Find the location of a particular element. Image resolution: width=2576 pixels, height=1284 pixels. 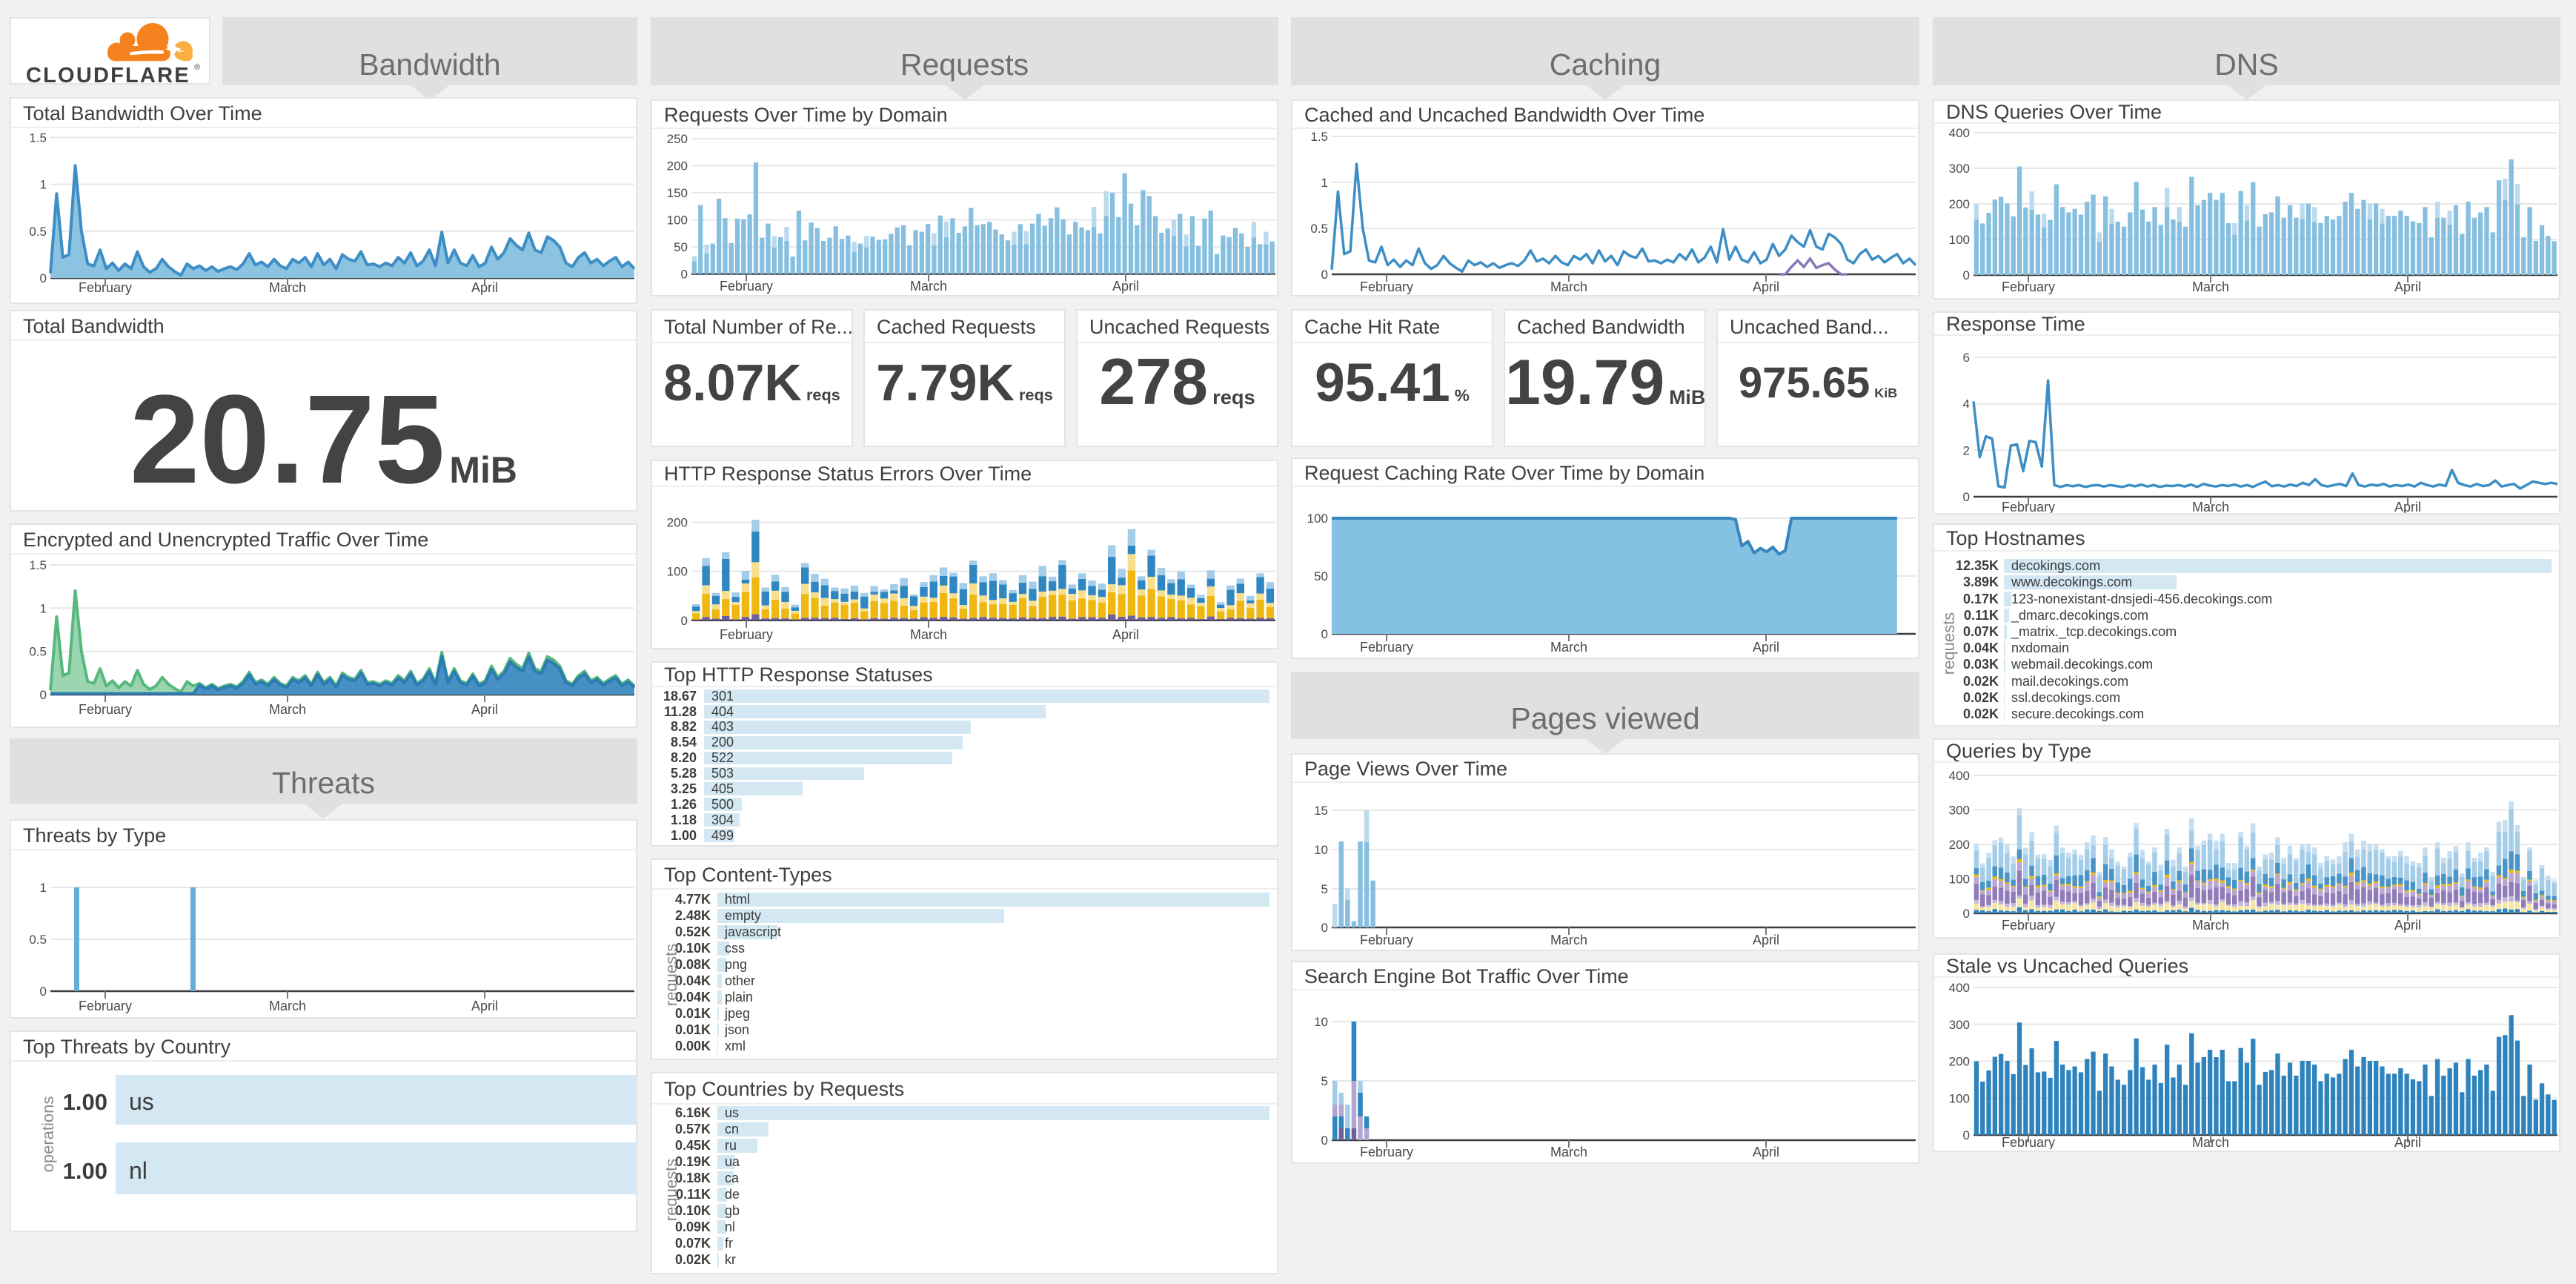

svg-text: 250 is located at coordinates (677, 139).